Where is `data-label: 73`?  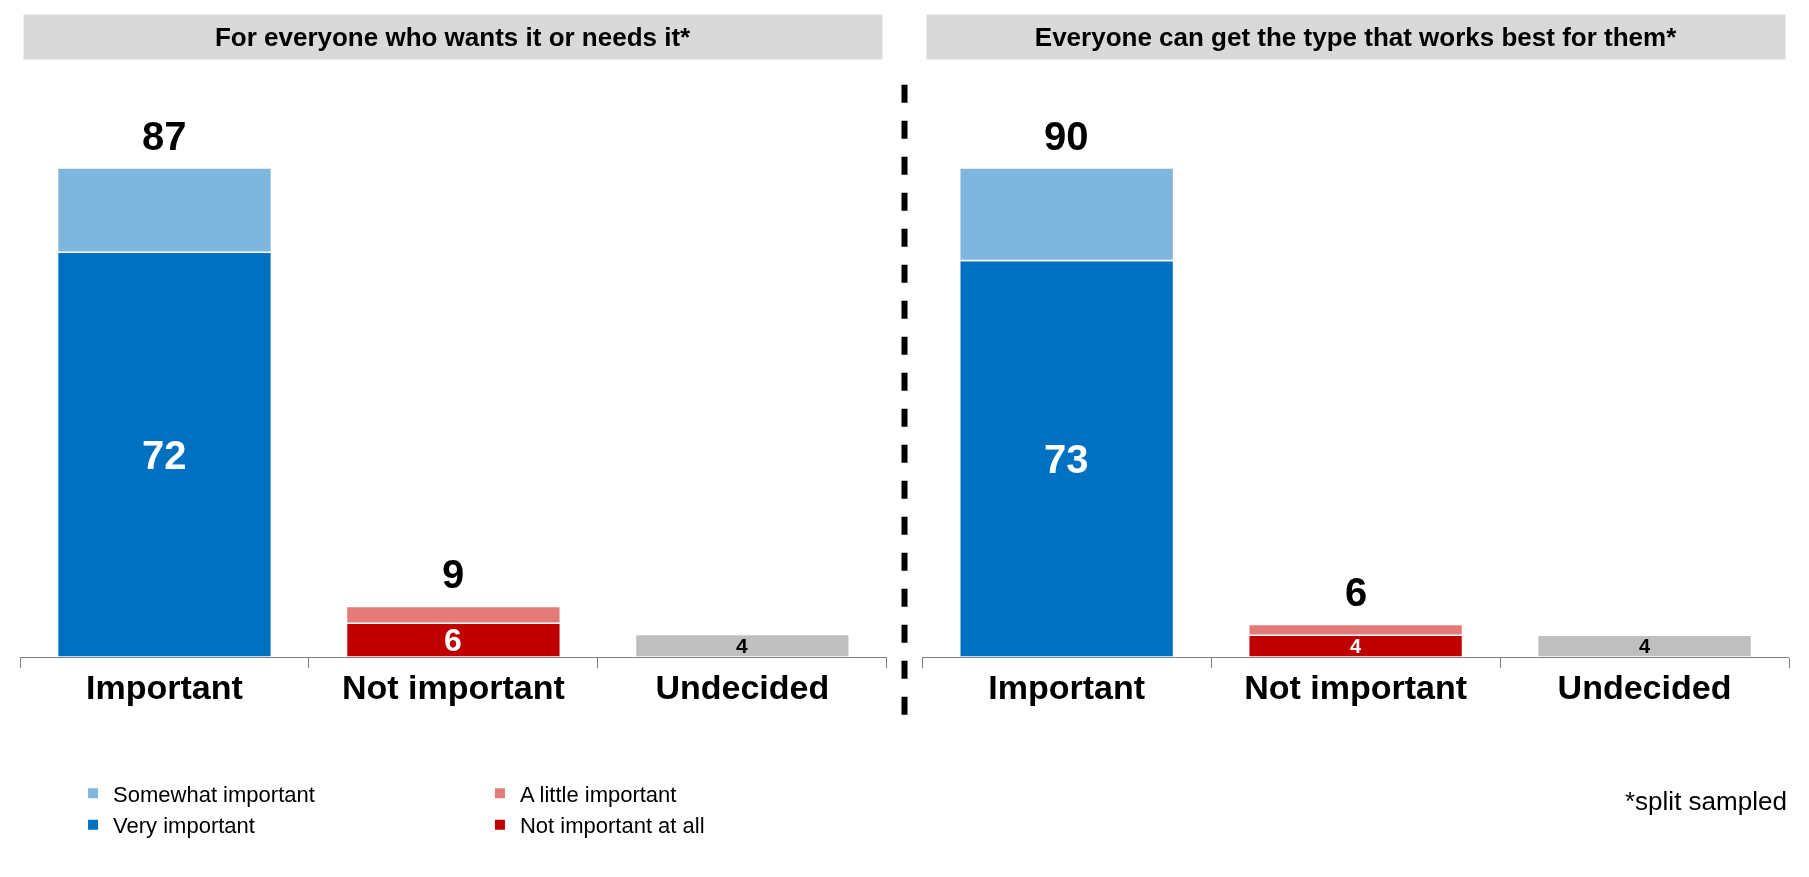 data-label: 73 is located at coordinates (1066, 459).